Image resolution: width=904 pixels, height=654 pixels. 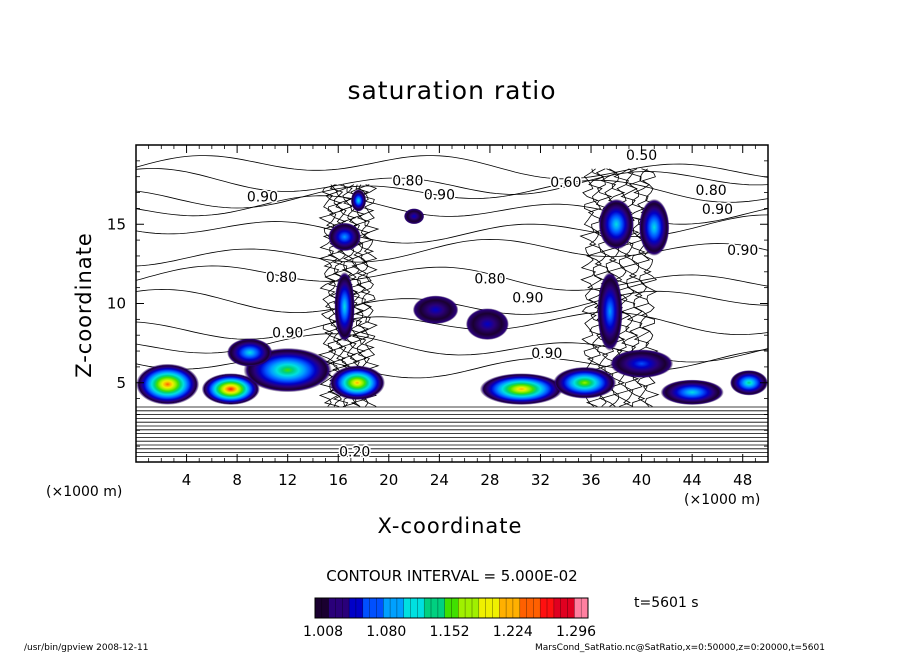 What do you see at coordinates (452, 576) in the screenshot?
I see `contour-interval-label: CONTOUR INTERVAL = 5.000E-02` at bounding box center [452, 576].